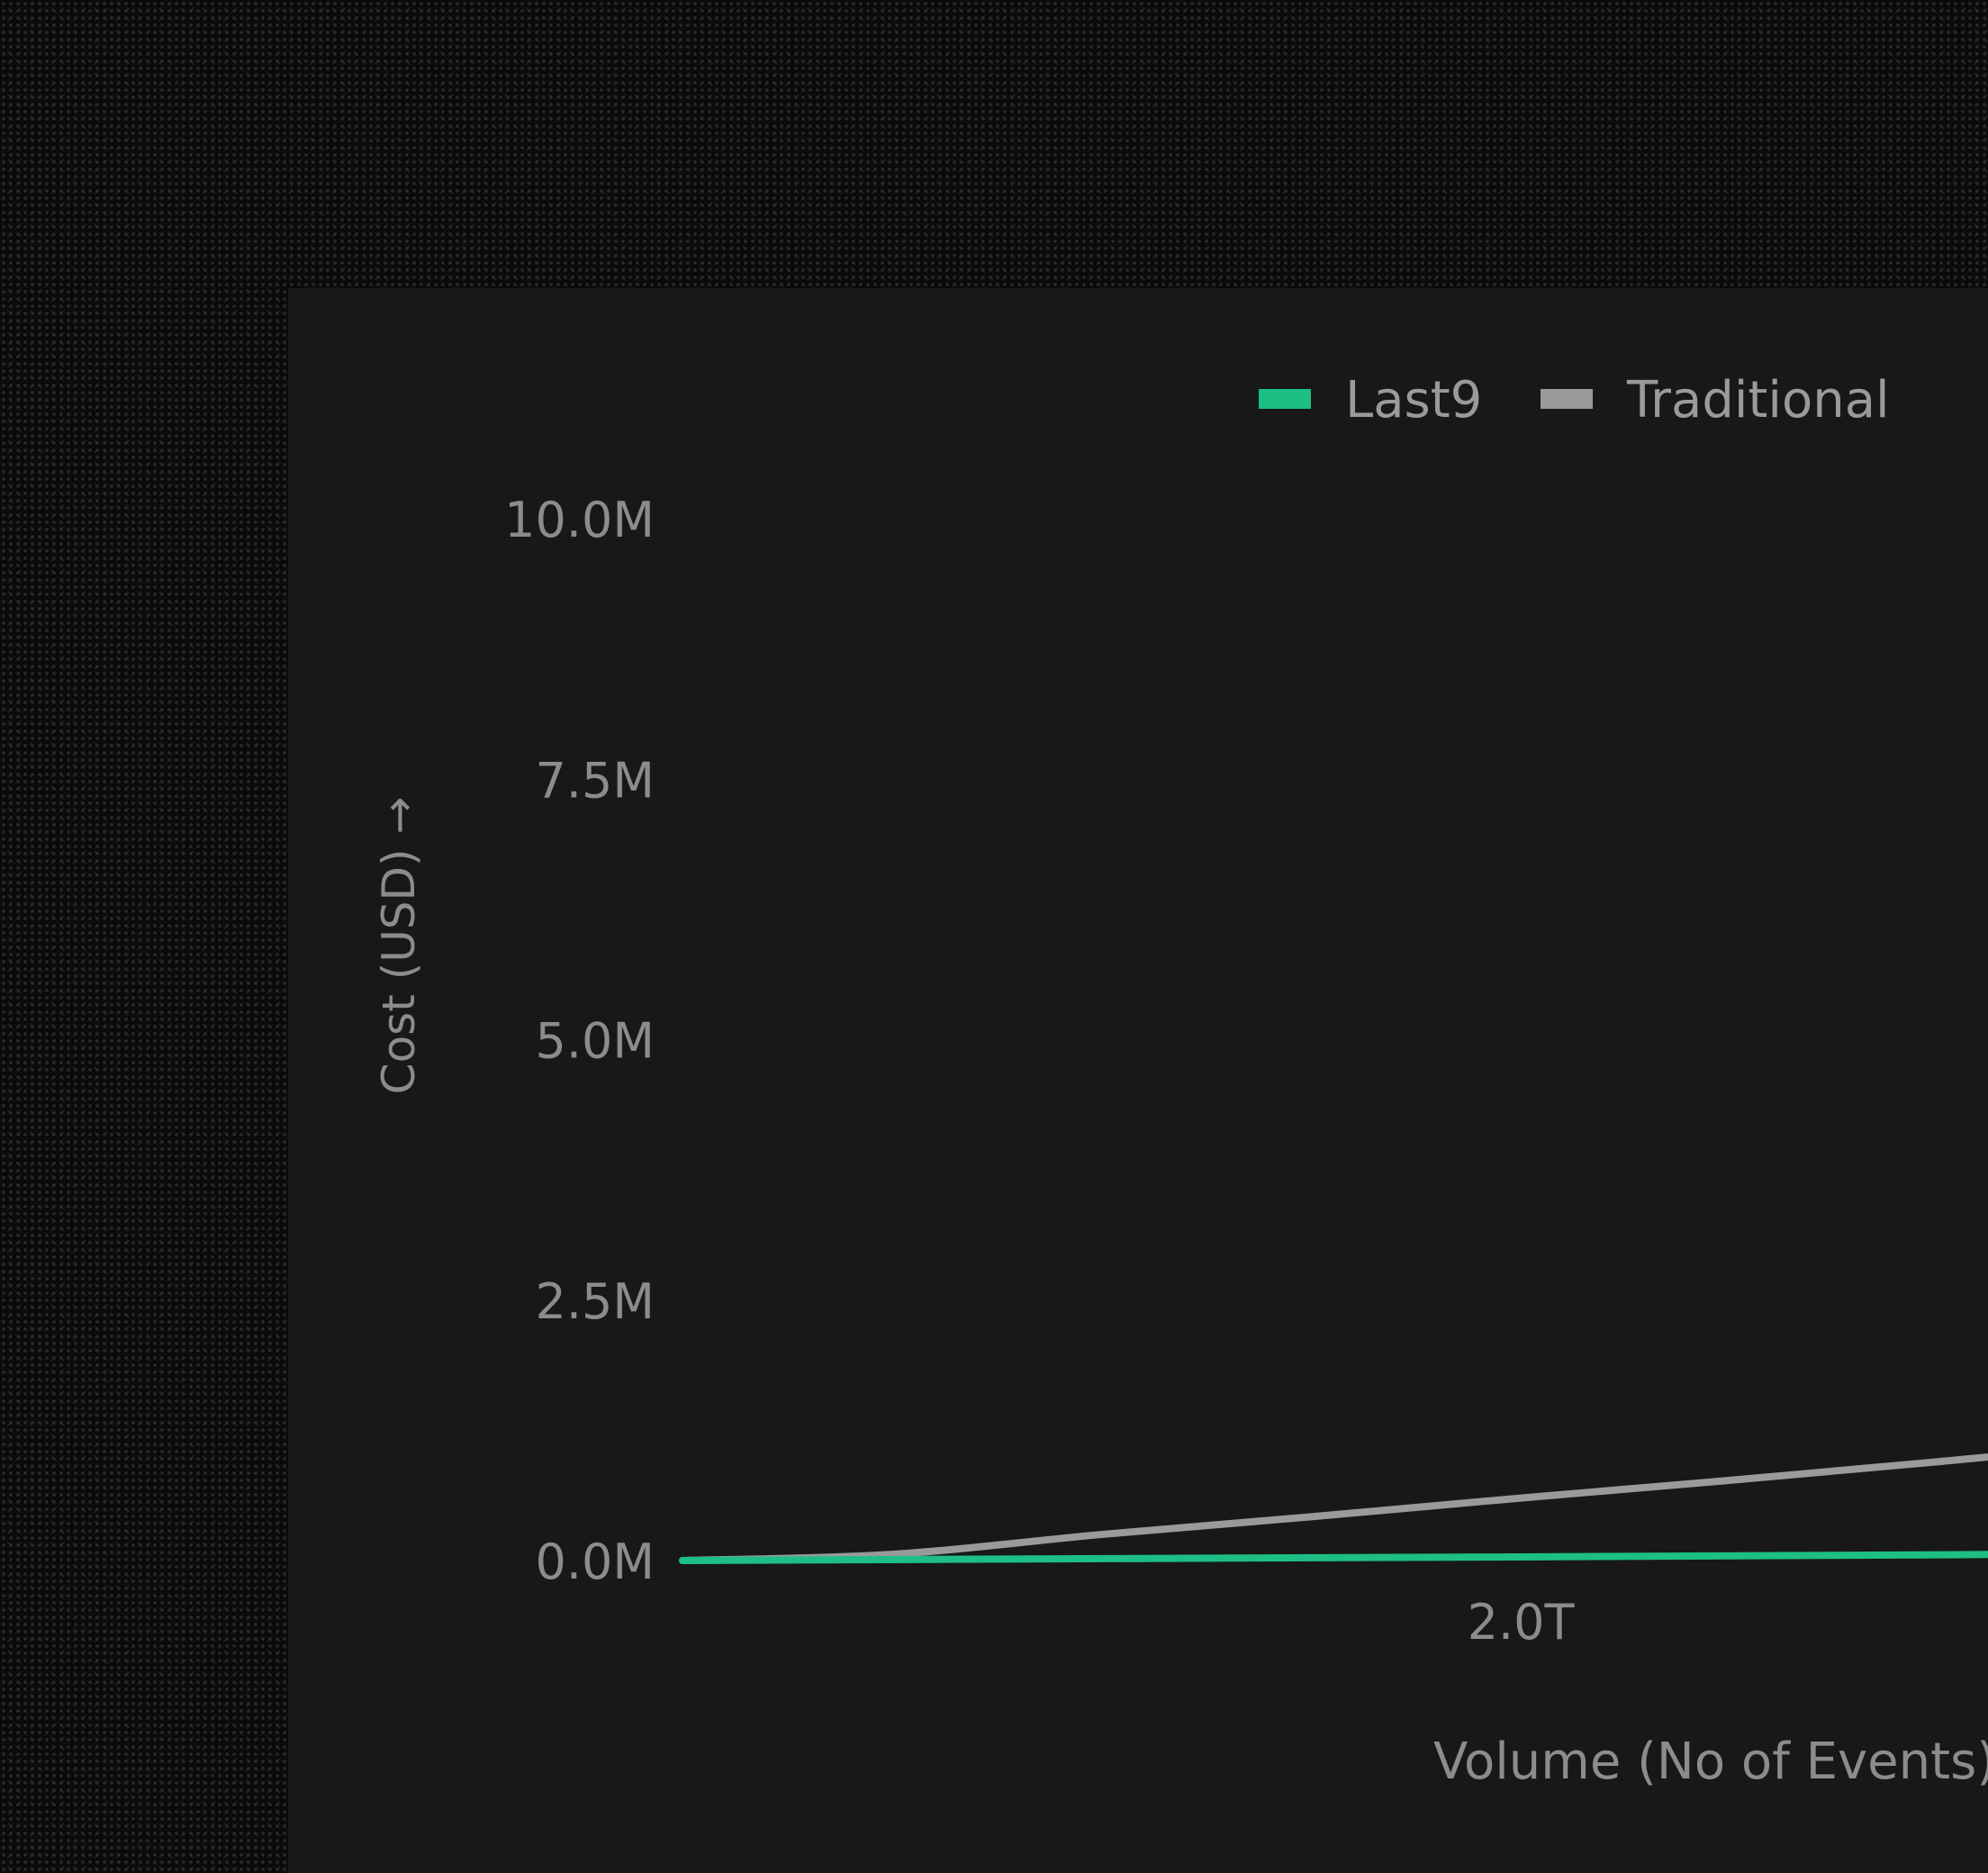 Image resolution: width=1988 pixels, height=1873 pixels. Describe the element at coordinates (595, 1041) in the screenshot. I see `y-tick-label: 5.0M` at that location.